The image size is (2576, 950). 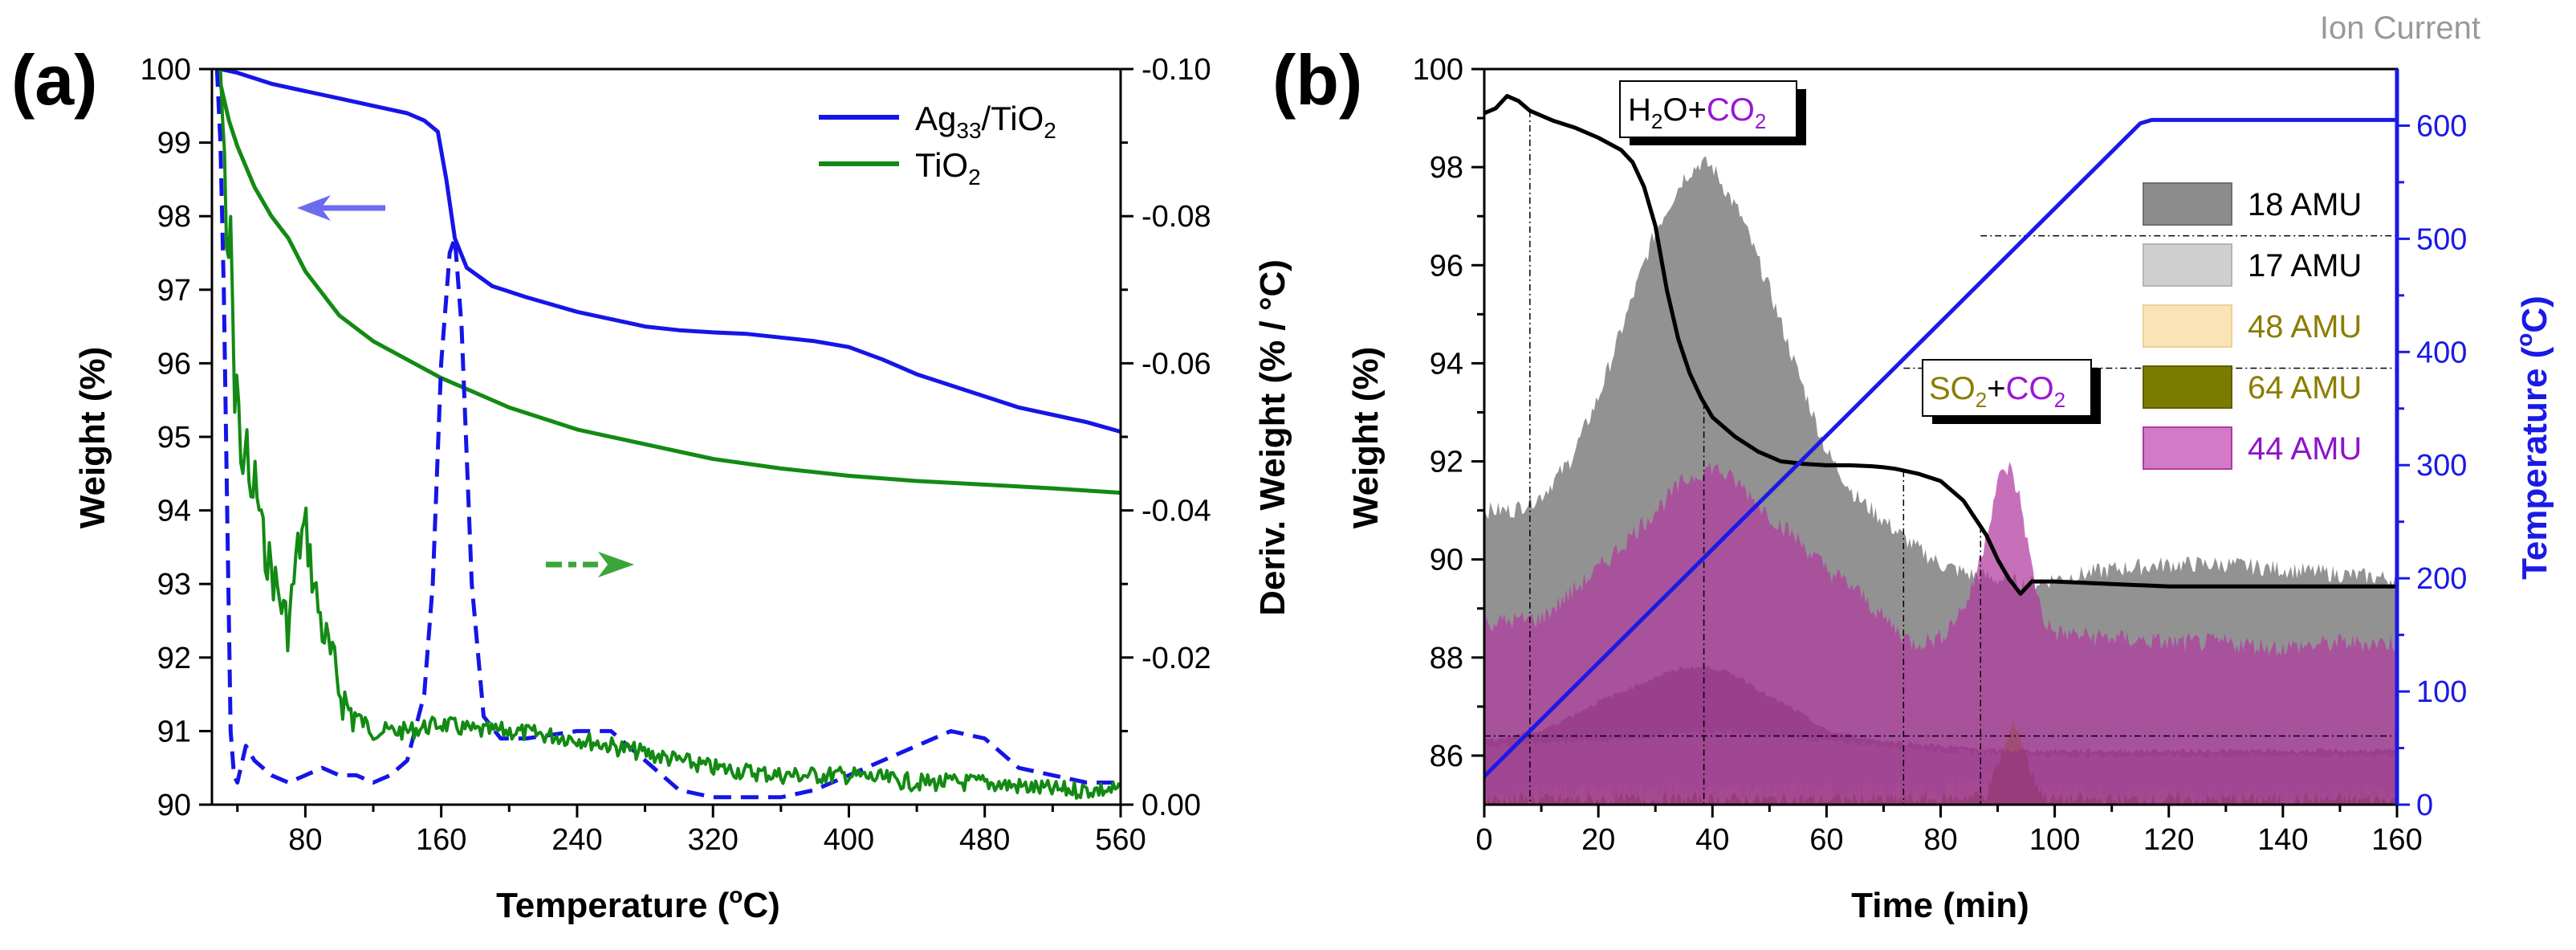 What do you see at coordinates (305, 840) in the screenshot?
I see `a-xtick-label: 80` at bounding box center [305, 840].